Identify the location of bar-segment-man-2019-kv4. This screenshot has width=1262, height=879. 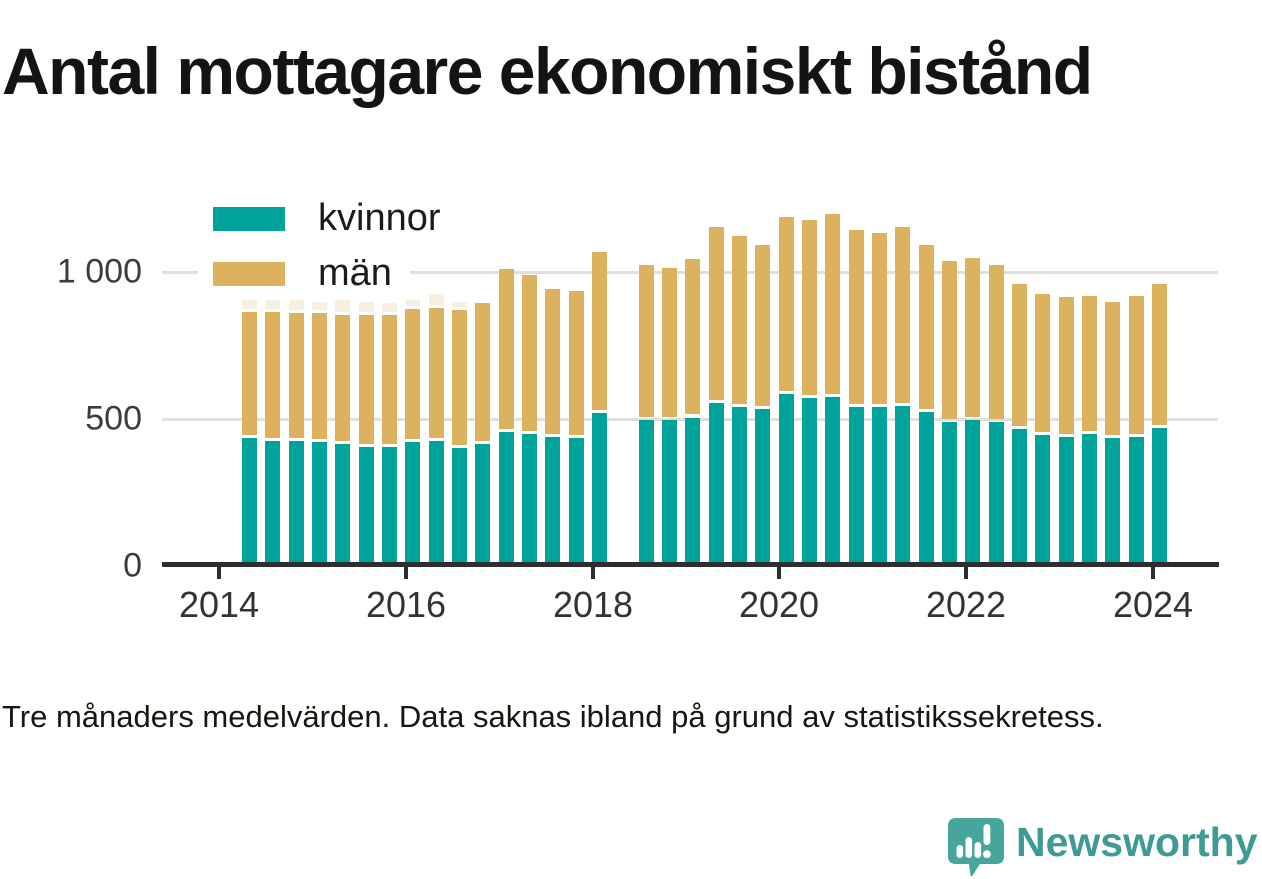
(763, 325).